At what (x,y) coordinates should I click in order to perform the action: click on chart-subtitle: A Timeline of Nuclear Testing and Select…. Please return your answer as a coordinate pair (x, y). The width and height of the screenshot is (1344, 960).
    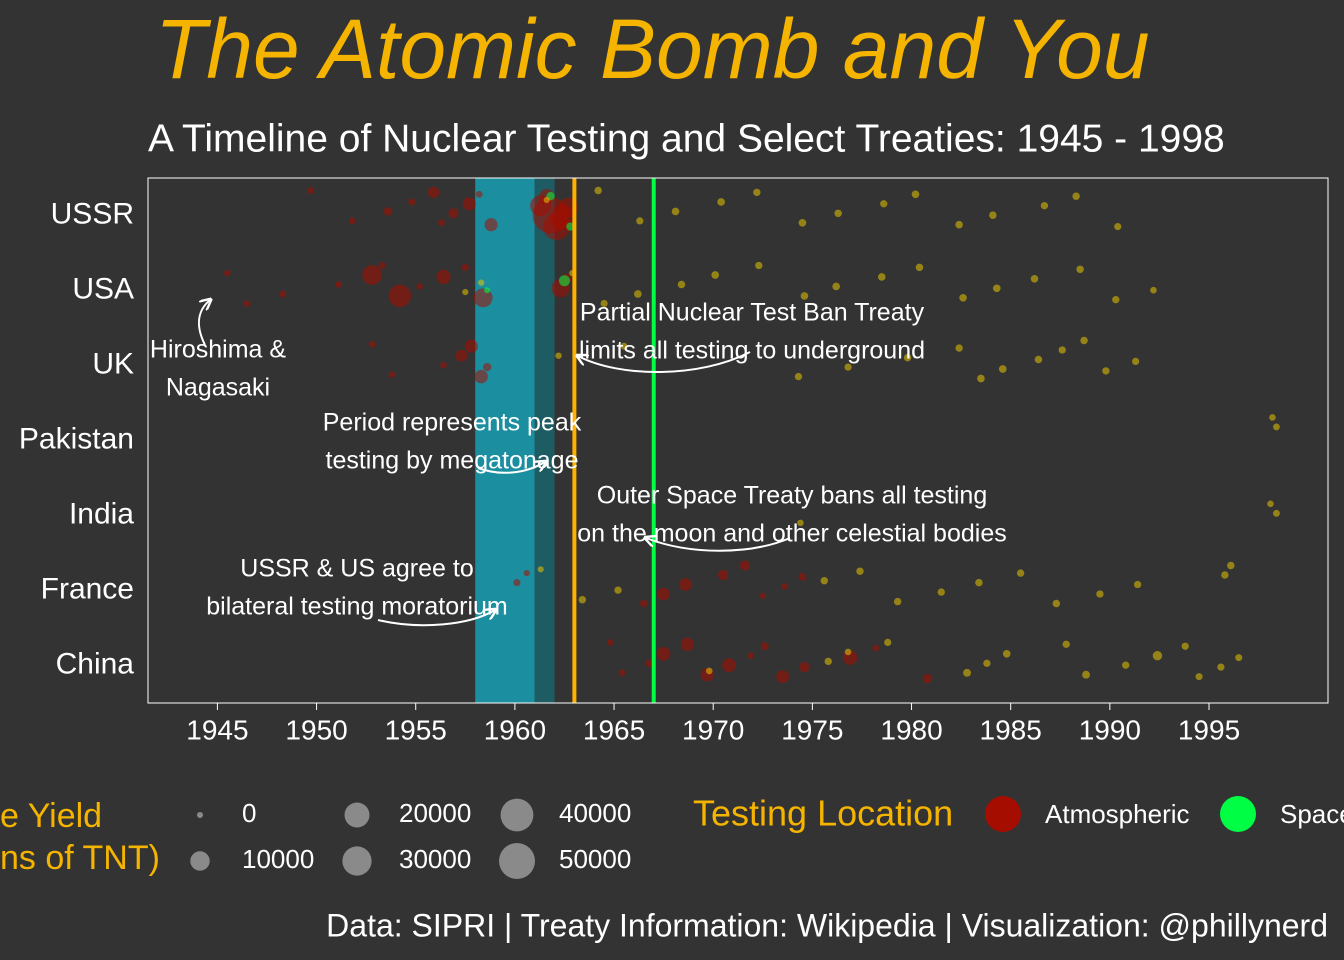
    Looking at the image, I should click on (686, 138).